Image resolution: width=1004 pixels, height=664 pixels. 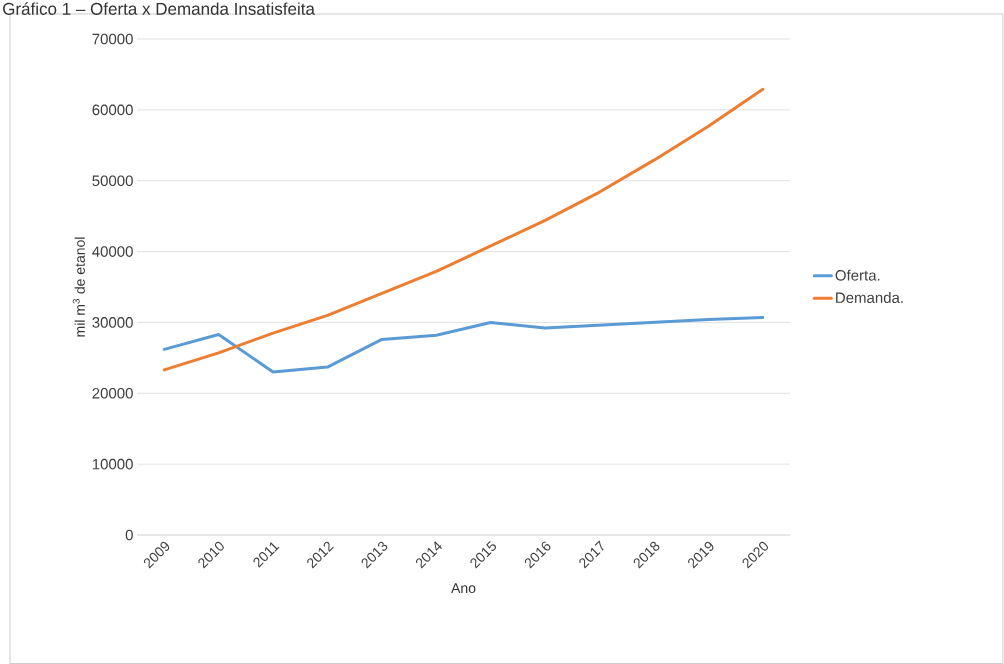 I want to click on chart-title: Gráfico 1 – Oferta x Demanda Insatisfeita, so click(x=159, y=8).